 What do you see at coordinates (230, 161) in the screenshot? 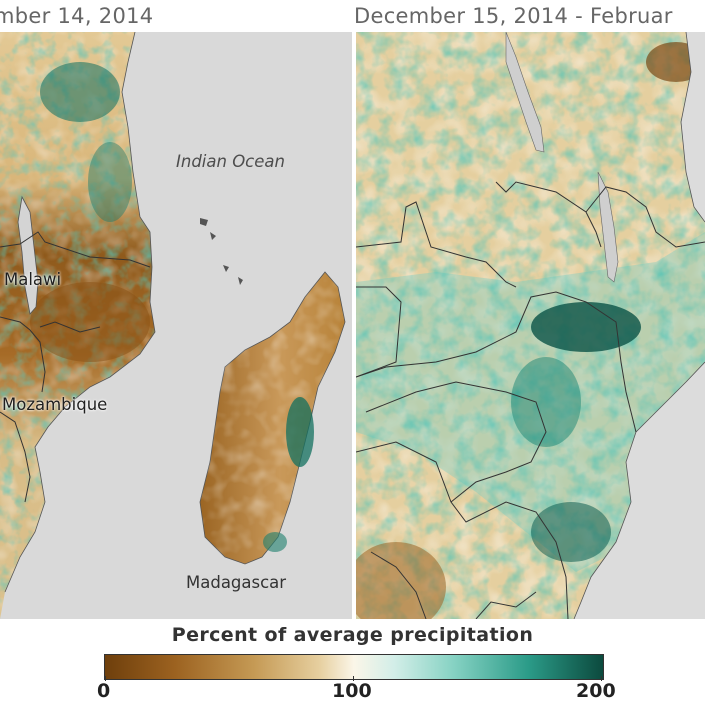
I see `indian-ocean-label: Indian Ocean` at bounding box center [230, 161].